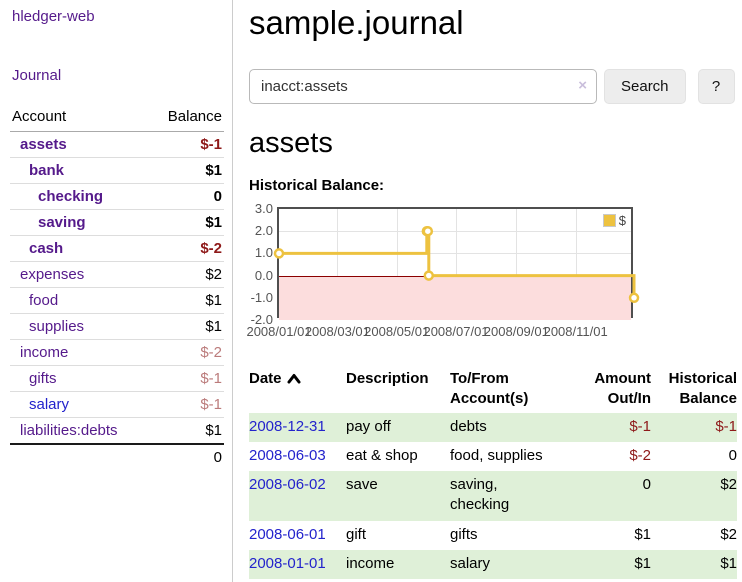 The height and width of the screenshot is (582, 742). What do you see at coordinates (575, 331) in the screenshot?
I see `x-tick-label: 2008/11/01` at bounding box center [575, 331].